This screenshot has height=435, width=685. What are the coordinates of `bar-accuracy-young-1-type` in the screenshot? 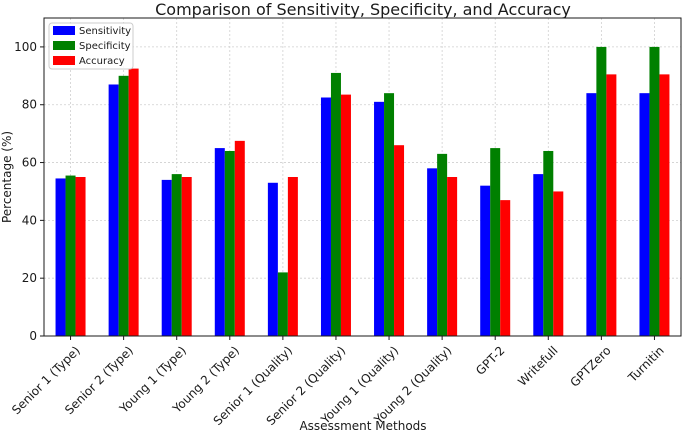 It's located at (186, 256).